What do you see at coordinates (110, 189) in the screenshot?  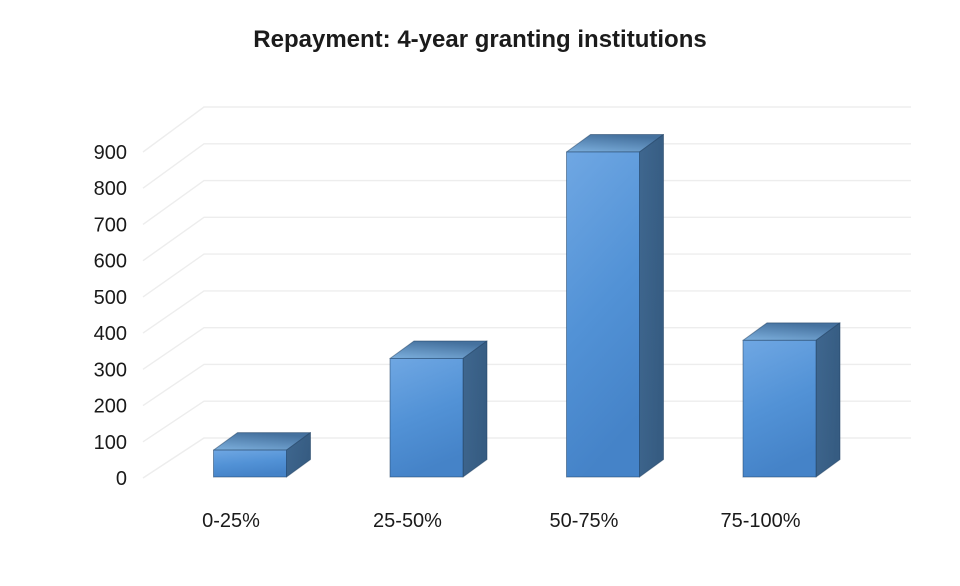 I see `y-axis-tick-label: 800` at bounding box center [110, 189].